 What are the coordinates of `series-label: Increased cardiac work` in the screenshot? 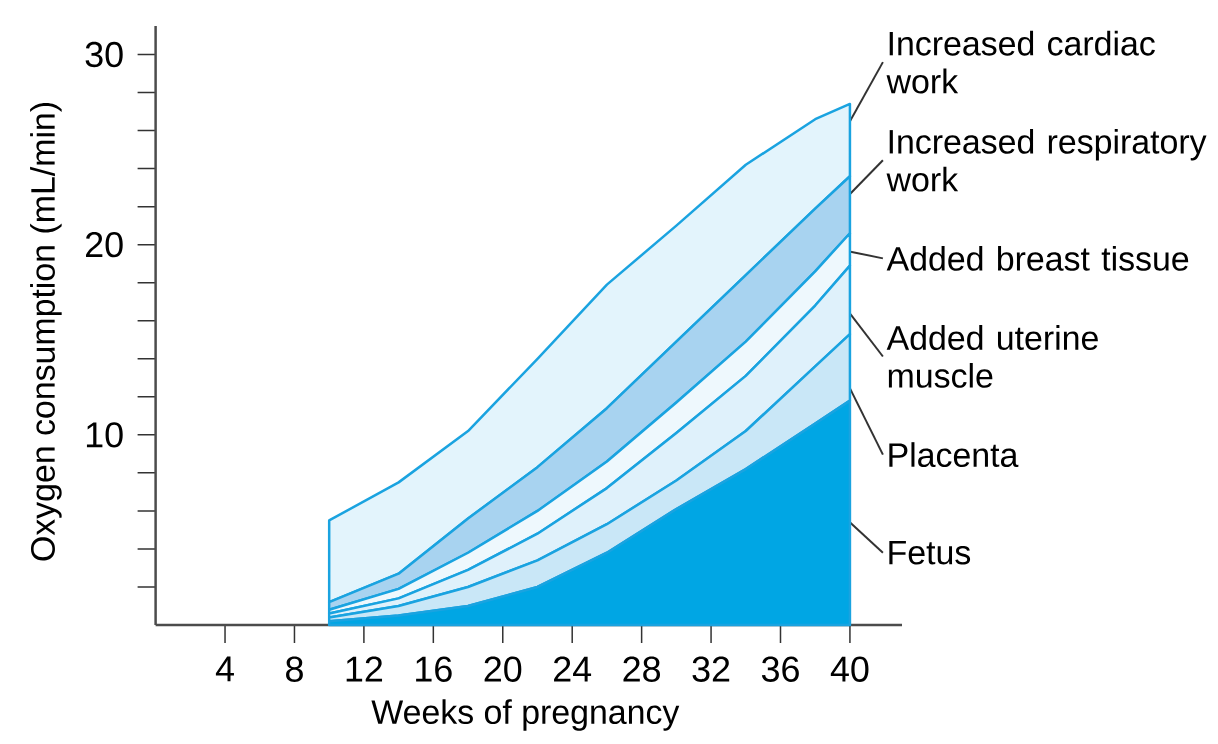 It's located at (1020, 62).